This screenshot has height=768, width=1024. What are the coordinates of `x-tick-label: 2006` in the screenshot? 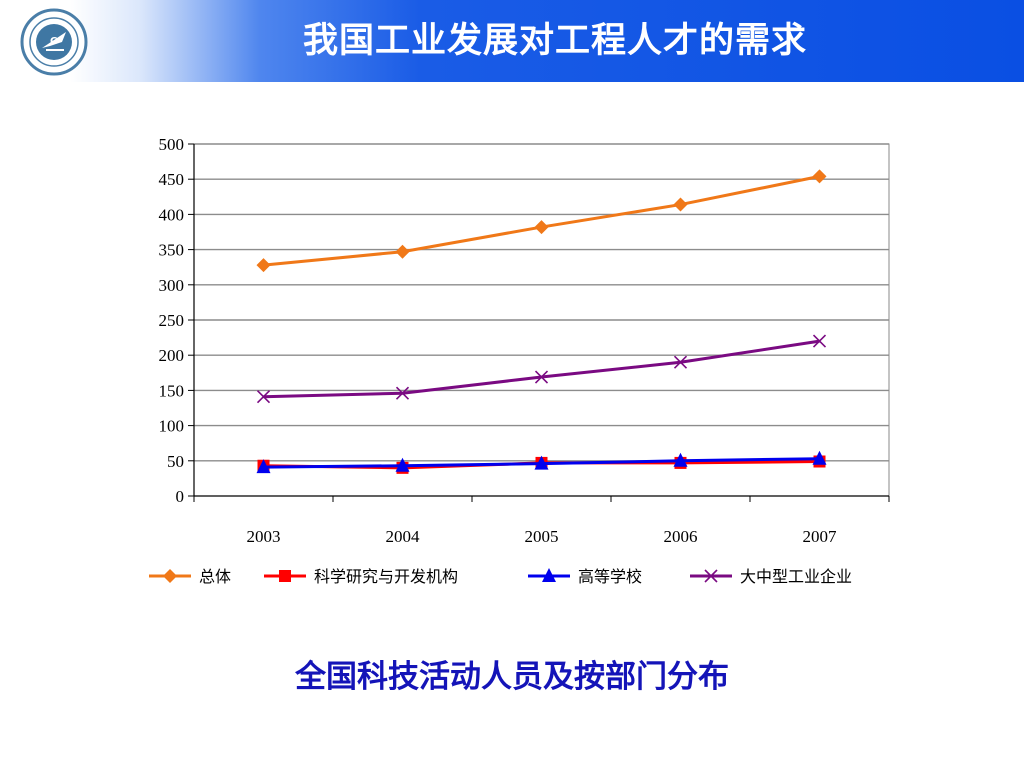 It's located at (681, 536).